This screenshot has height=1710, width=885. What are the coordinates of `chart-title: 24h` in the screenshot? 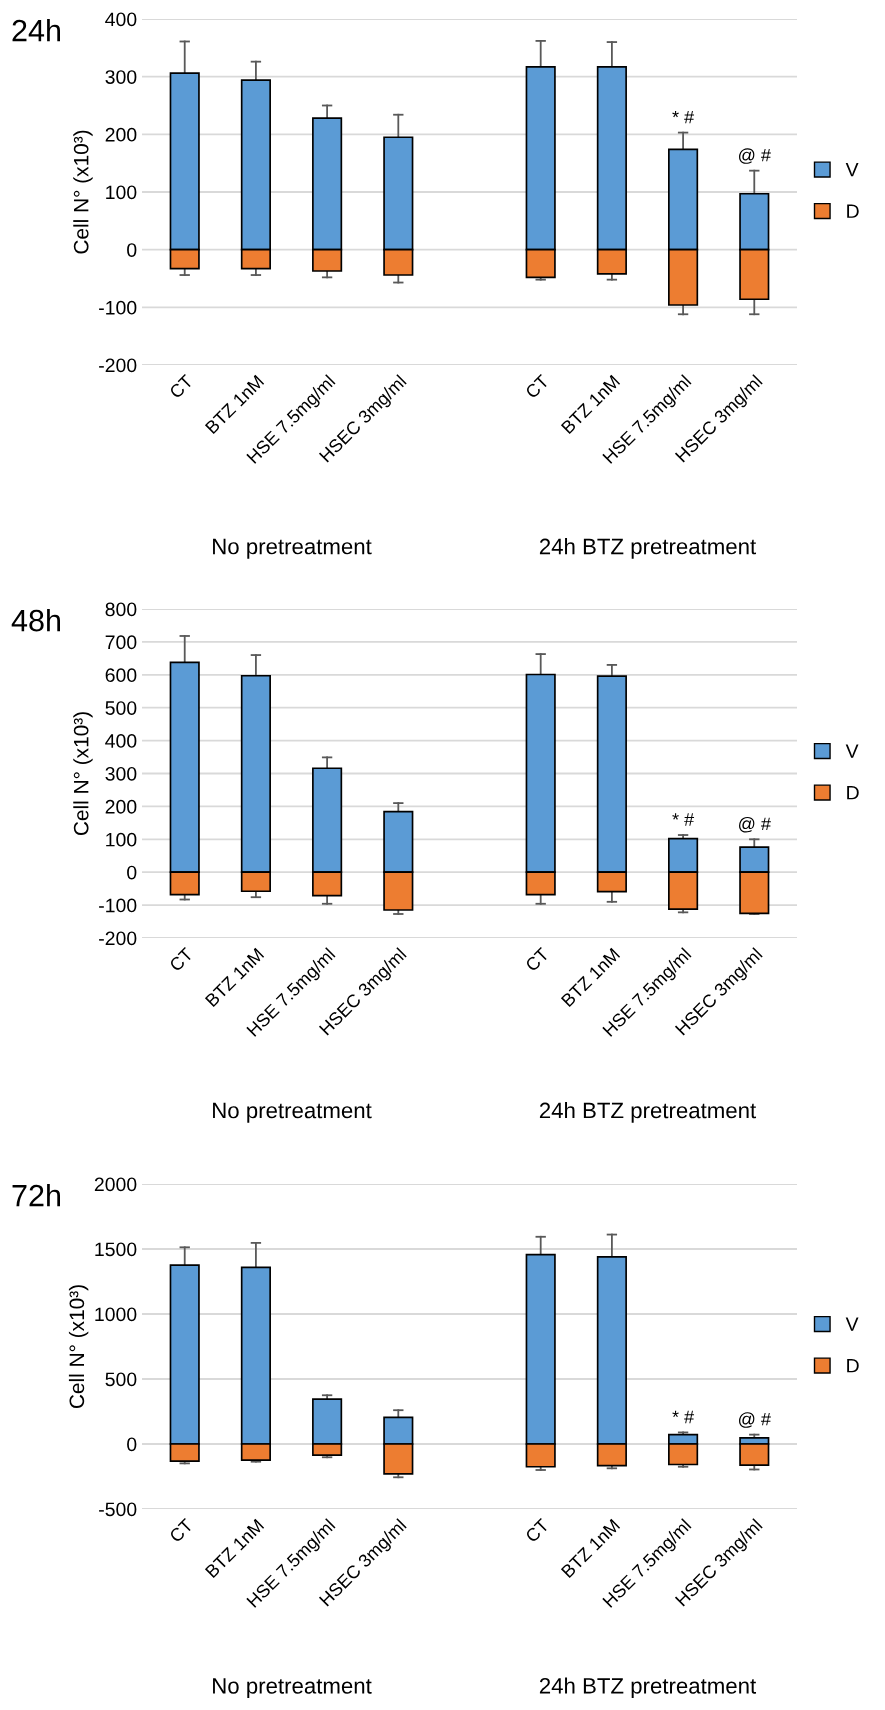 It's located at (36, 30).